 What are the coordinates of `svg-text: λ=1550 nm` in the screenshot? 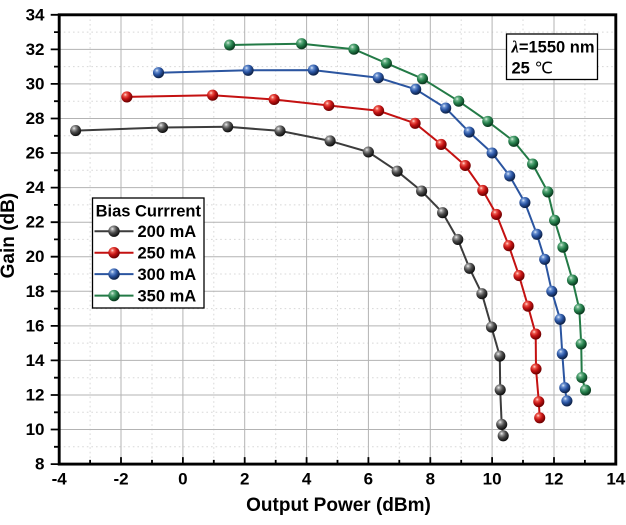 It's located at (553, 47).